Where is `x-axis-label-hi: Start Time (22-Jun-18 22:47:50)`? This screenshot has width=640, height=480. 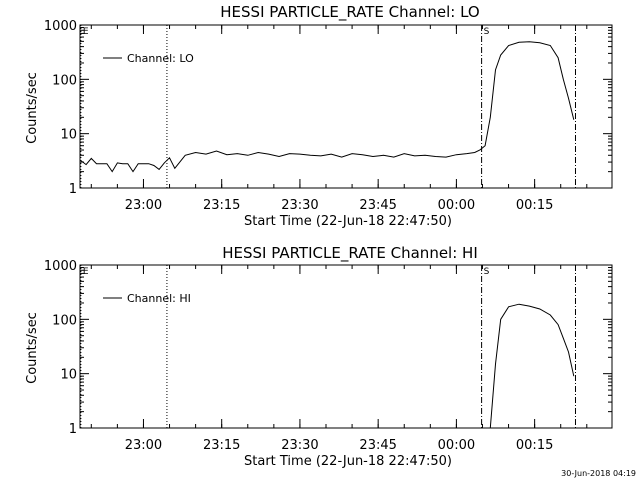 x-axis-label-hi: Start Time (22-Jun-18 22:47:50) is located at coordinates (348, 461).